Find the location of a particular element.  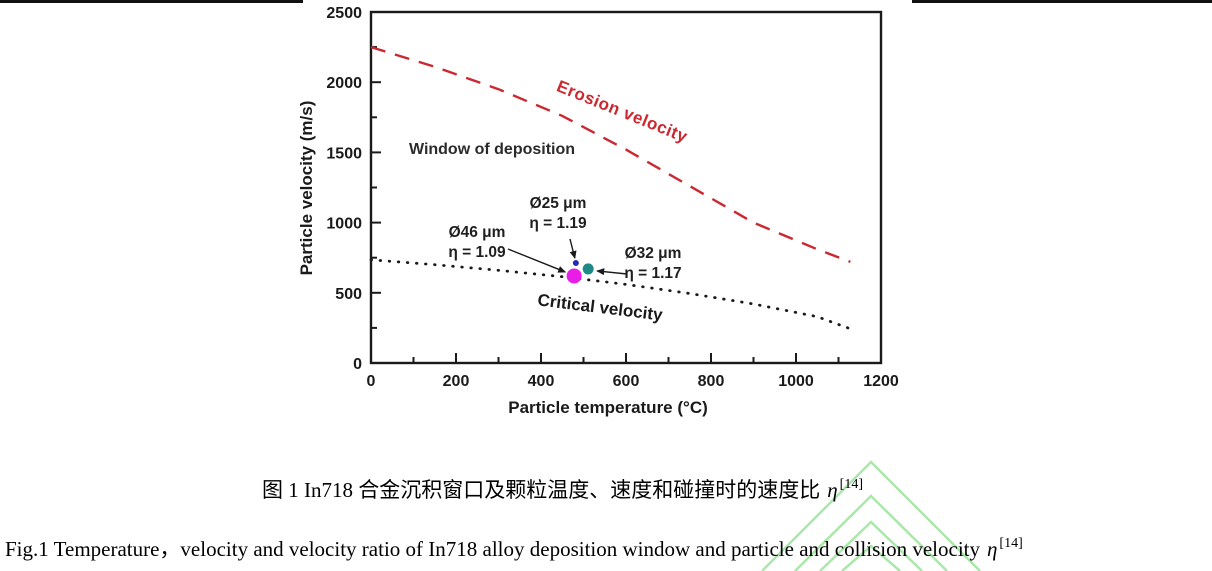

y-tick-label: 0 is located at coordinates (357, 364).